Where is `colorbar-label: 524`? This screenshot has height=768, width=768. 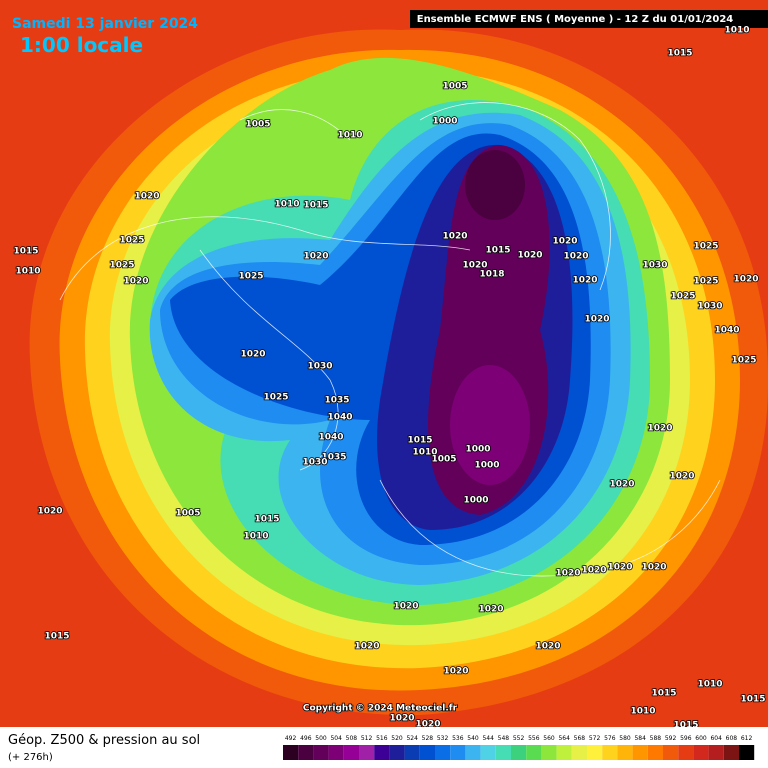
colorbar-label: 524 is located at coordinates (412, 738).